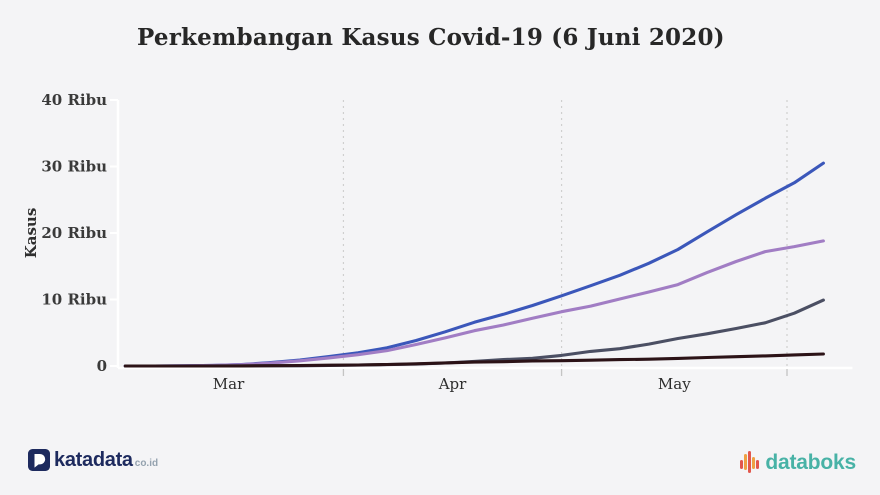 The height and width of the screenshot is (495, 880). I want to click on databoks-icon, so click(750, 462).